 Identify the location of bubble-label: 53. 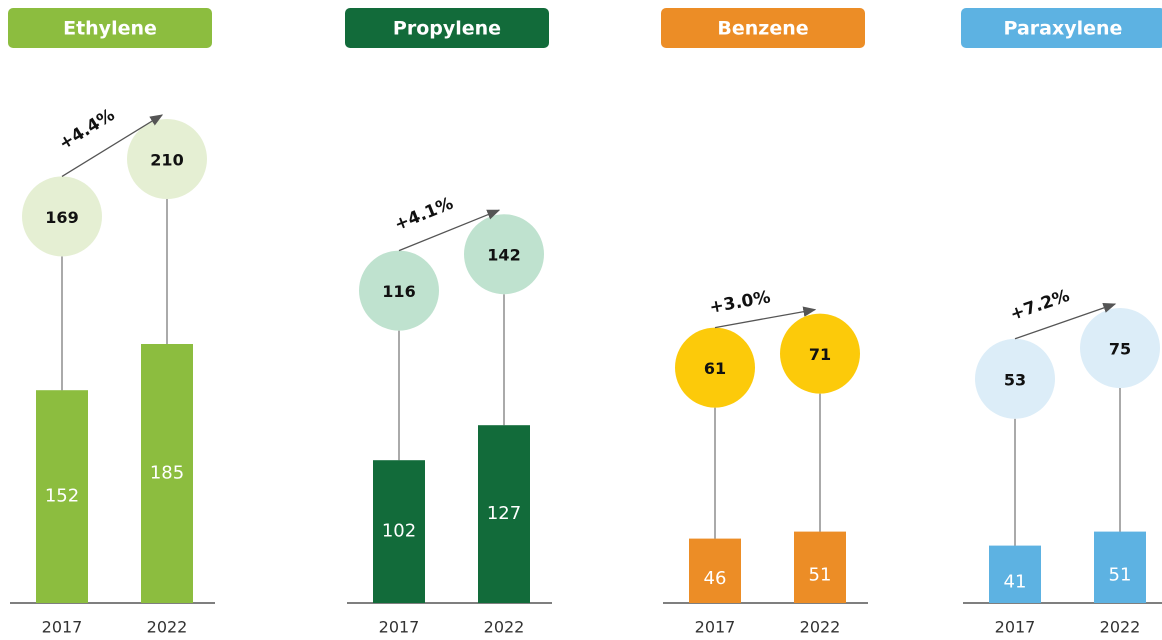
(1015, 379).